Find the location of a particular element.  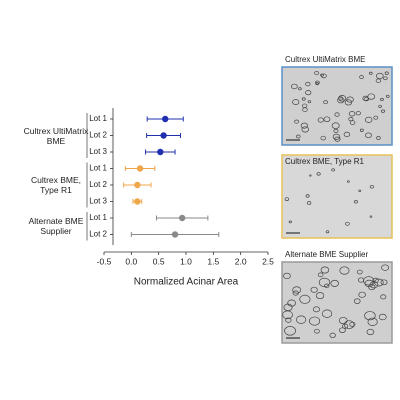

x-tick-label: 0.5 is located at coordinates (159, 261).